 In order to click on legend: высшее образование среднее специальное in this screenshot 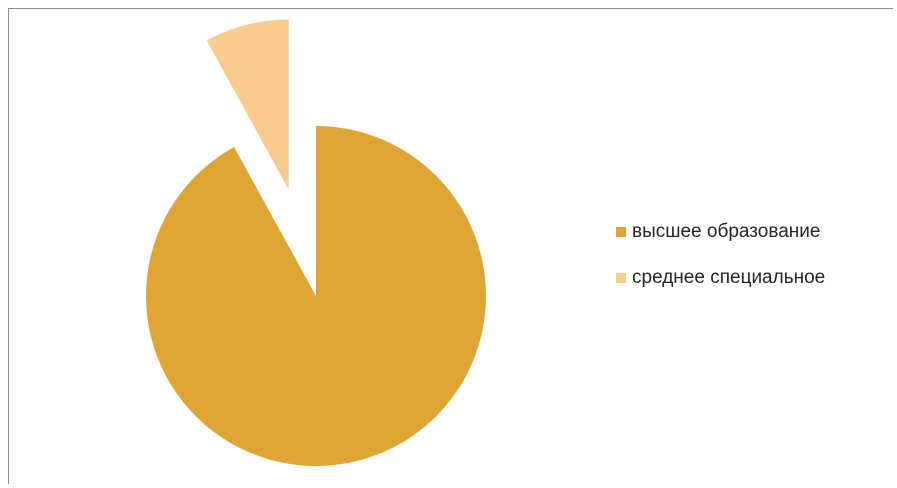, I will do `click(720, 265)`.